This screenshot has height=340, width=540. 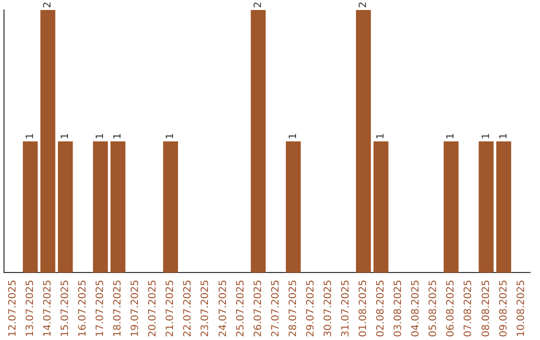 What do you see at coordinates (293, 309) in the screenshot?
I see `x-tick-label: 28.07.2025` at bounding box center [293, 309].